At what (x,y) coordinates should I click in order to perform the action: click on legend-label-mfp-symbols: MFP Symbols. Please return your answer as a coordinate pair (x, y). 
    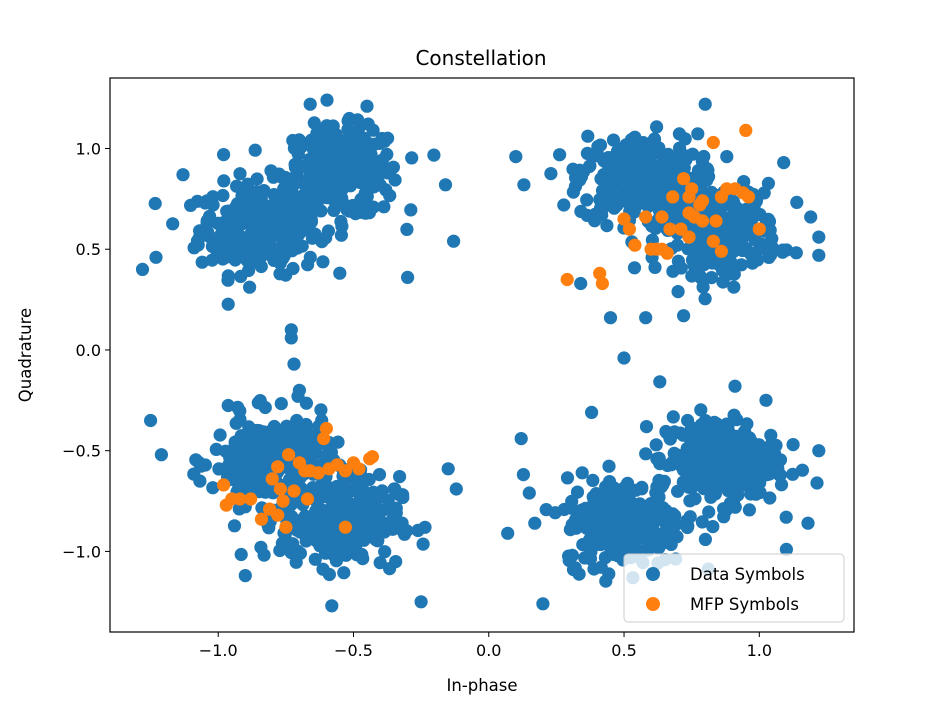
    Looking at the image, I should click on (744, 604).